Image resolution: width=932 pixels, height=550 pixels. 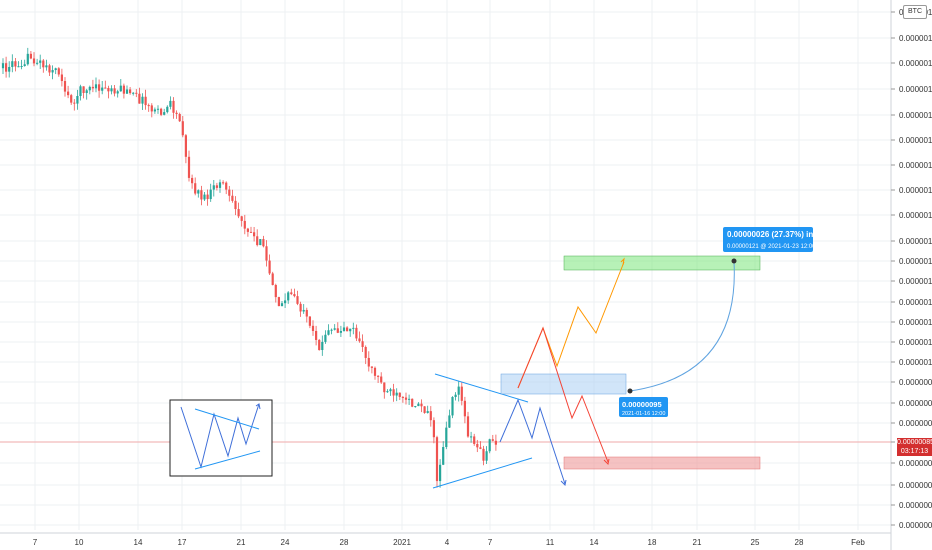 What do you see at coordinates (550, 542) in the screenshot?
I see `x-tick-label: 11` at bounding box center [550, 542].